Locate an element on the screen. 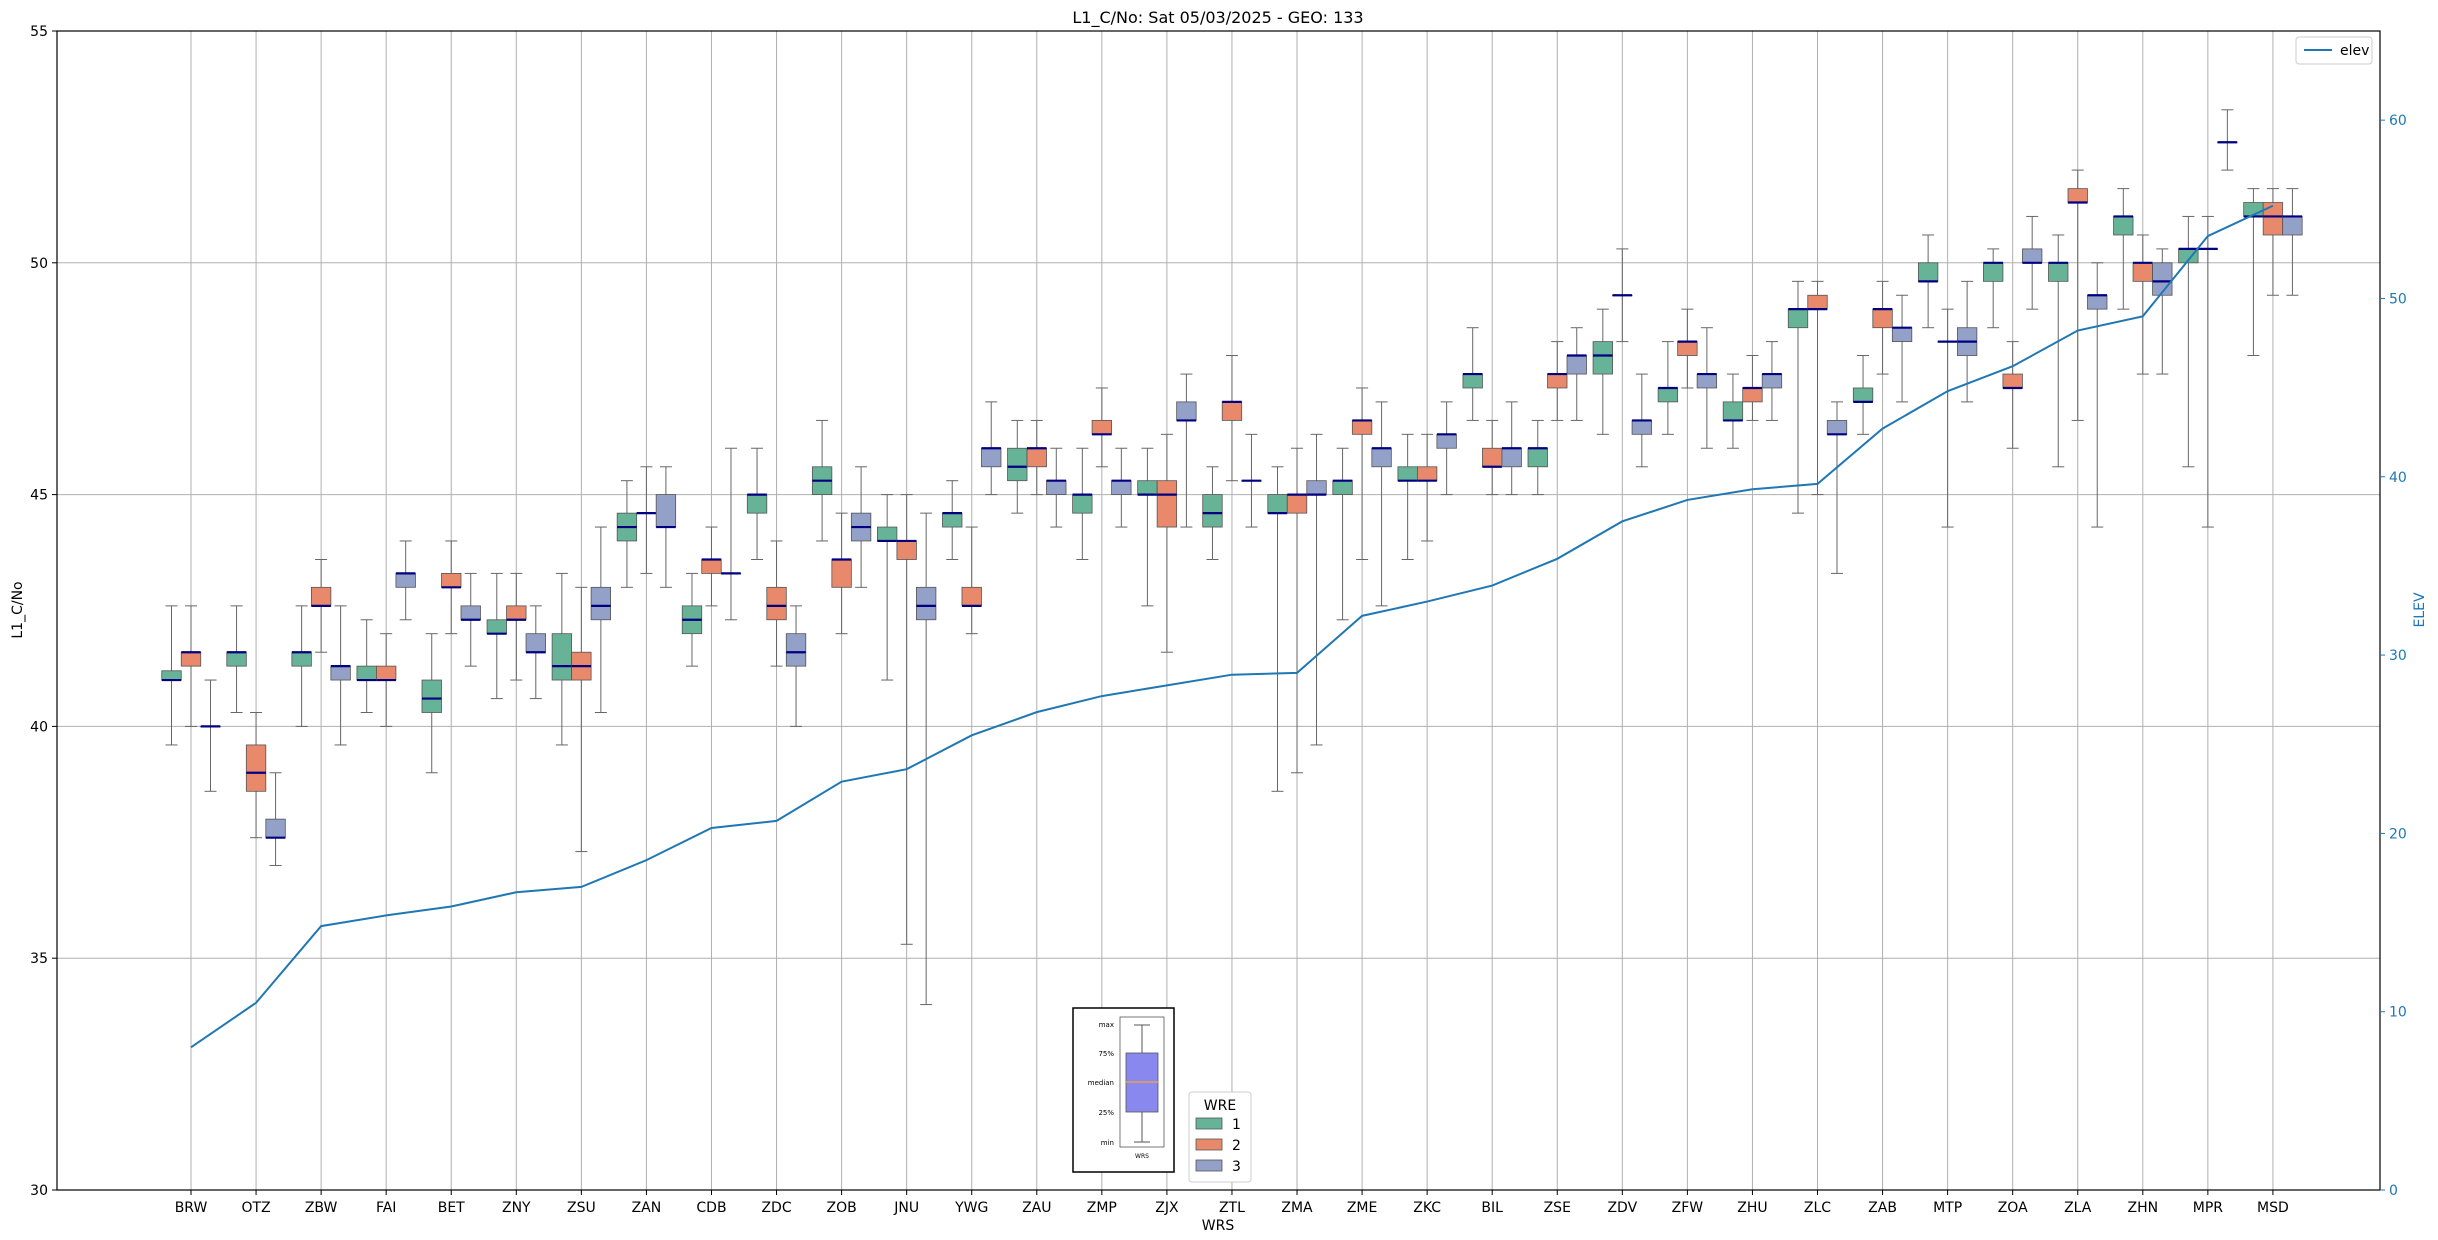  box-ZTL-wre1 is located at coordinates (1212, 513).